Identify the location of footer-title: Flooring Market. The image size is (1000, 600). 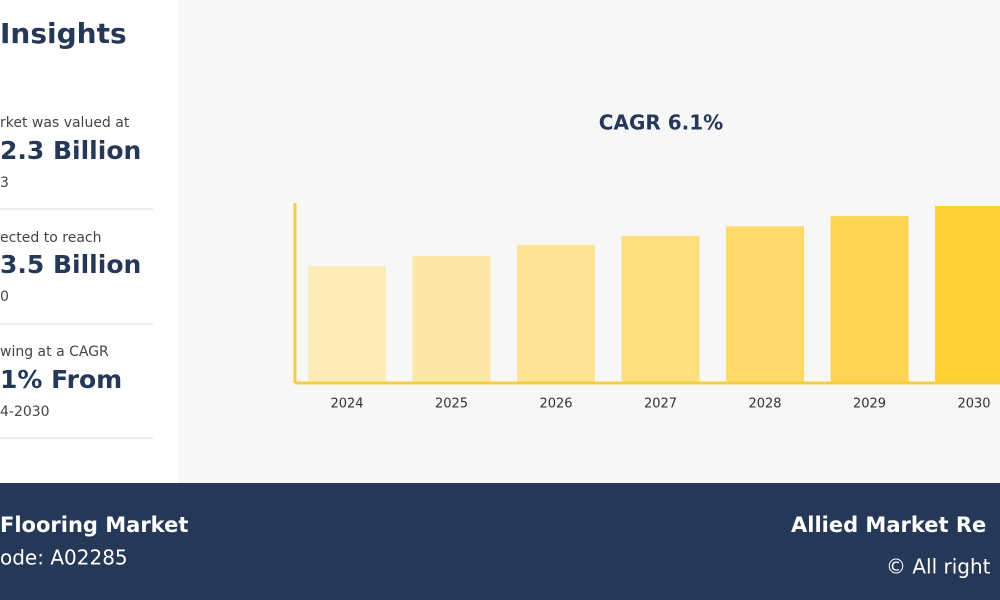
(94, 525).